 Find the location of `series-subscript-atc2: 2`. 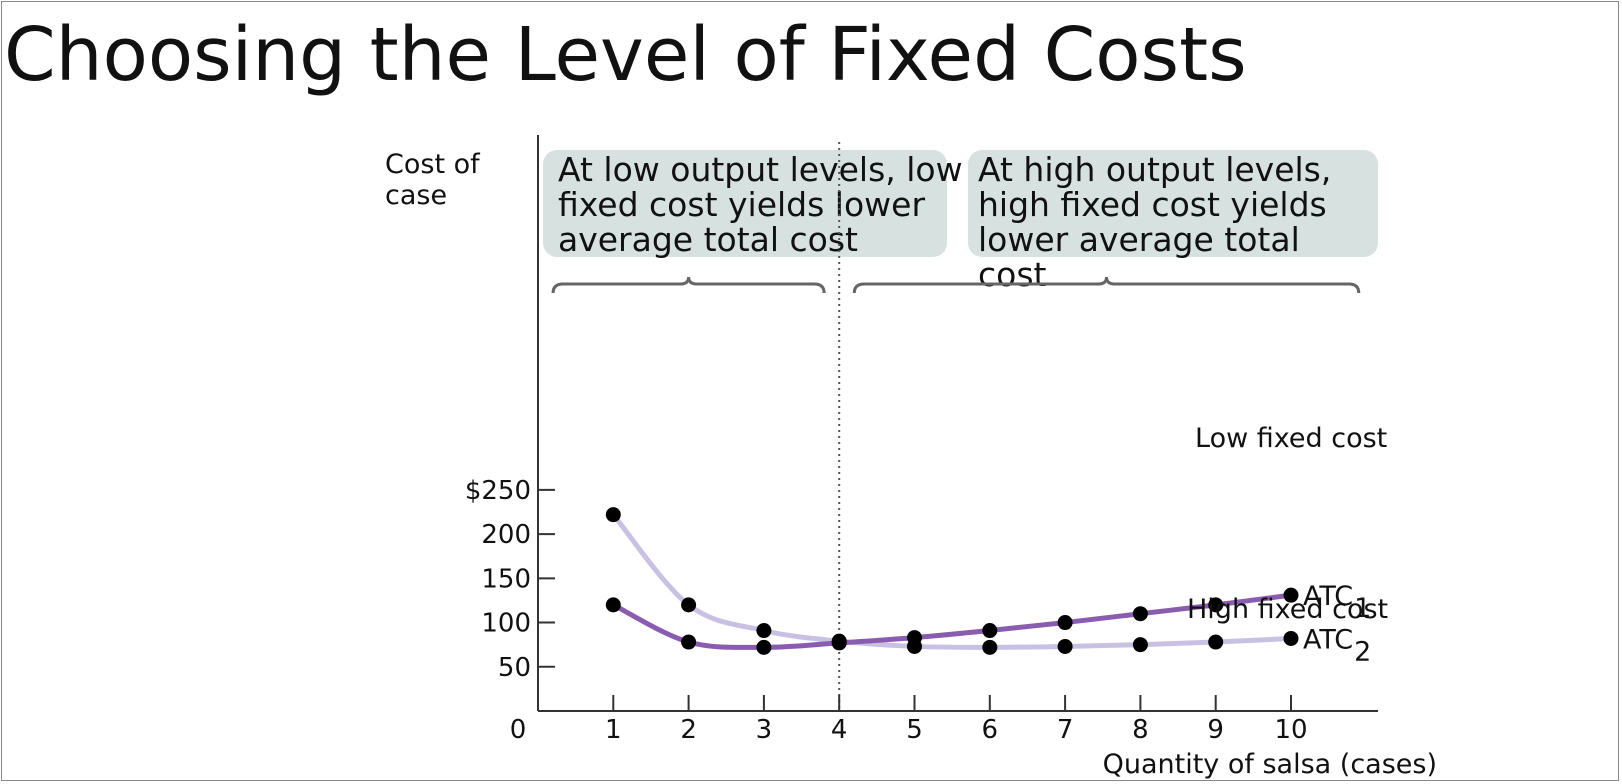

series-subscript-atc2: 2 is located at coordinates (1362, 651).